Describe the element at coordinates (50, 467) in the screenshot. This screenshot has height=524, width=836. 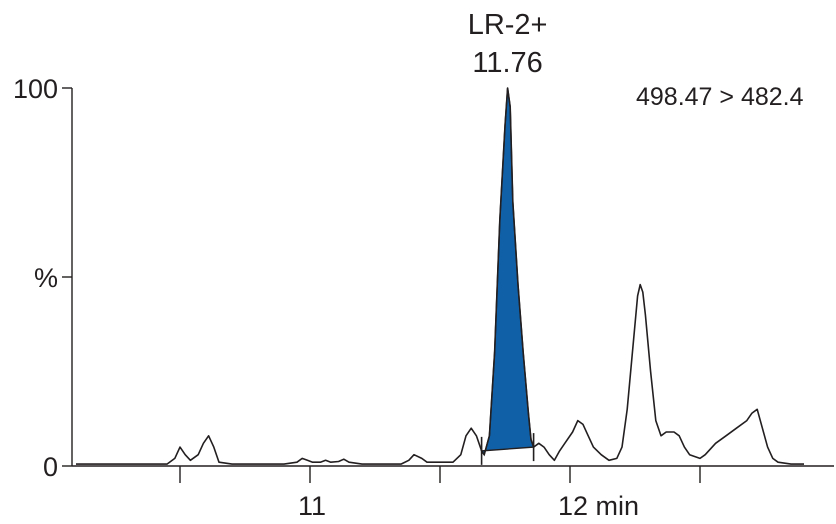
I see `y-tick-label: 0` at that location.